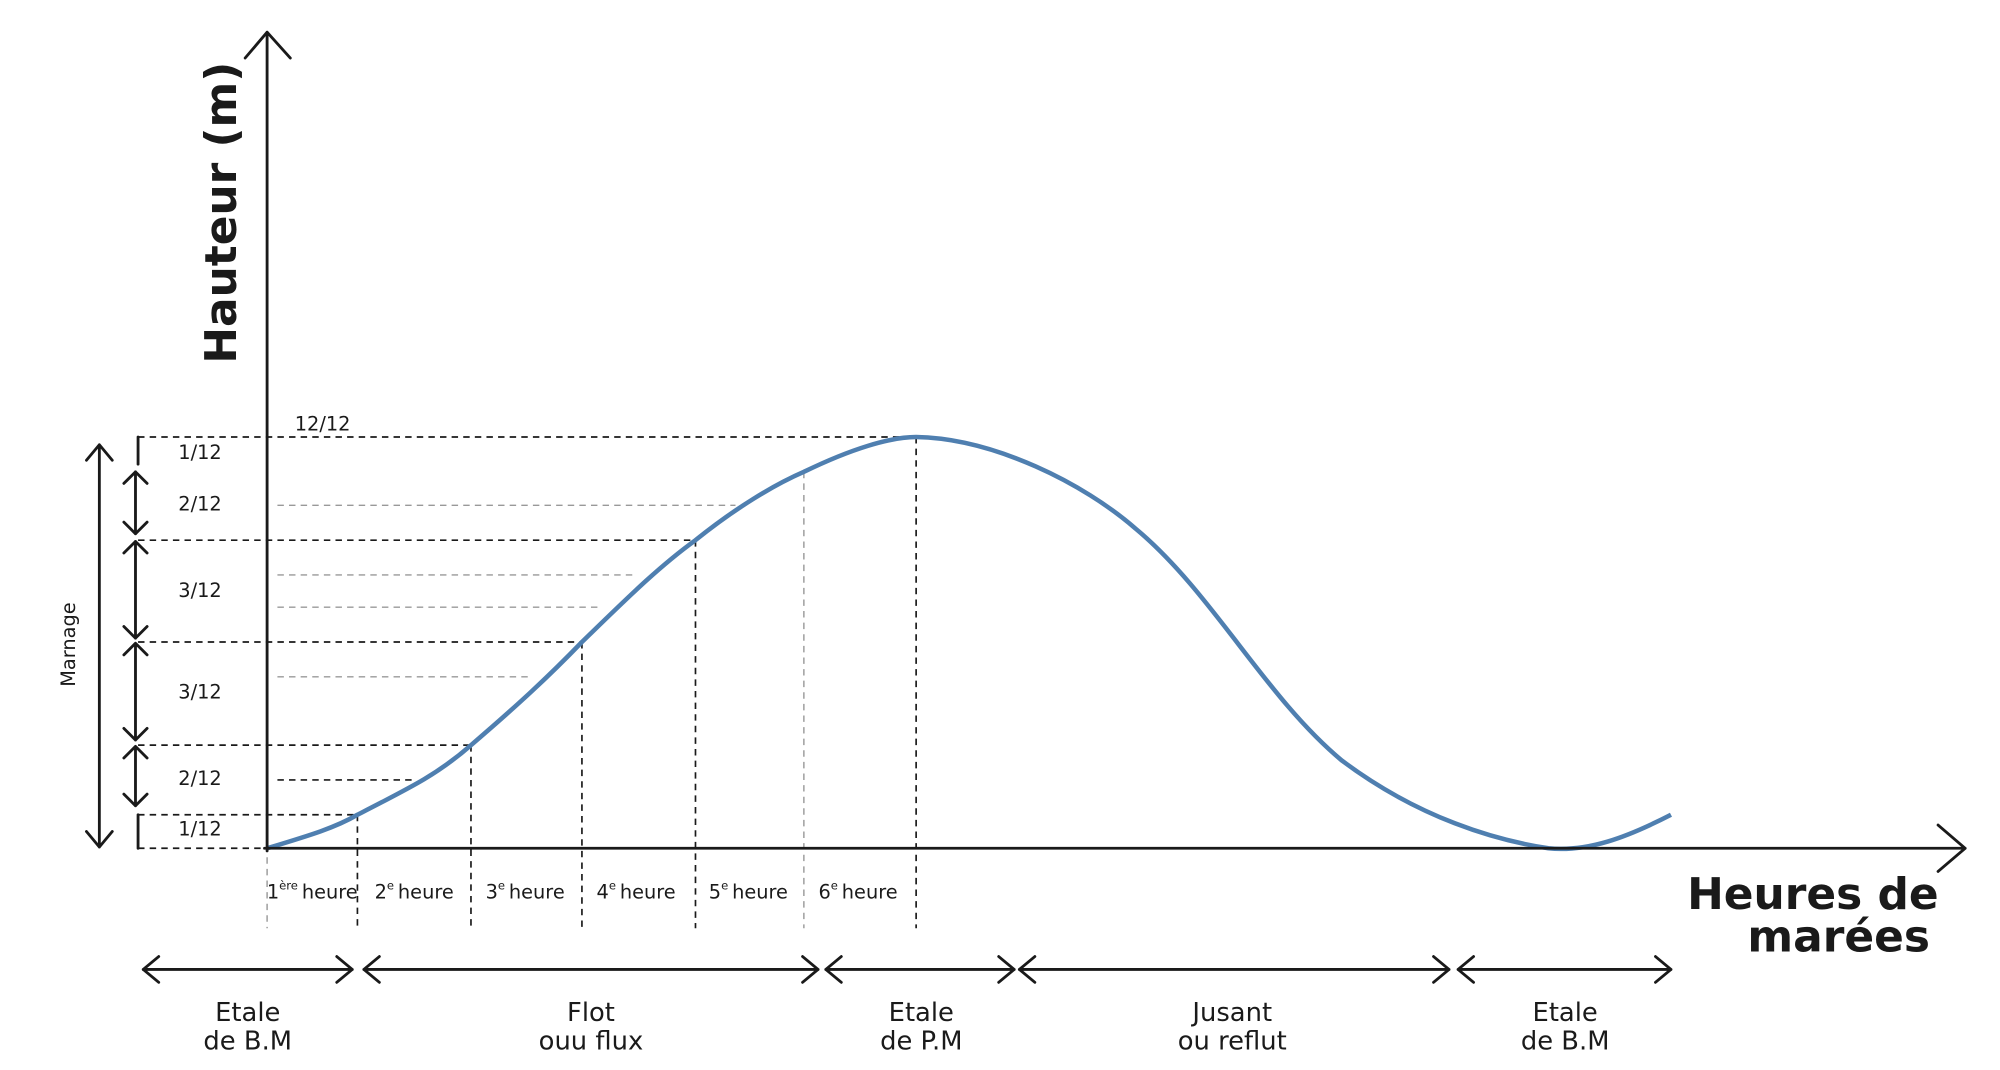 This screenshot has width=2000, height=1070. Describe the element at coordinates (68, 644) in the screenshot. I see `marnage-label: Marnage` at that location.